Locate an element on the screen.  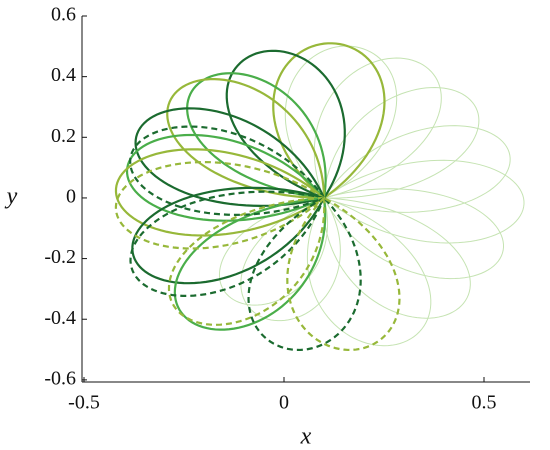
x-tick-label: 0 is located at coordinates (284, 403).